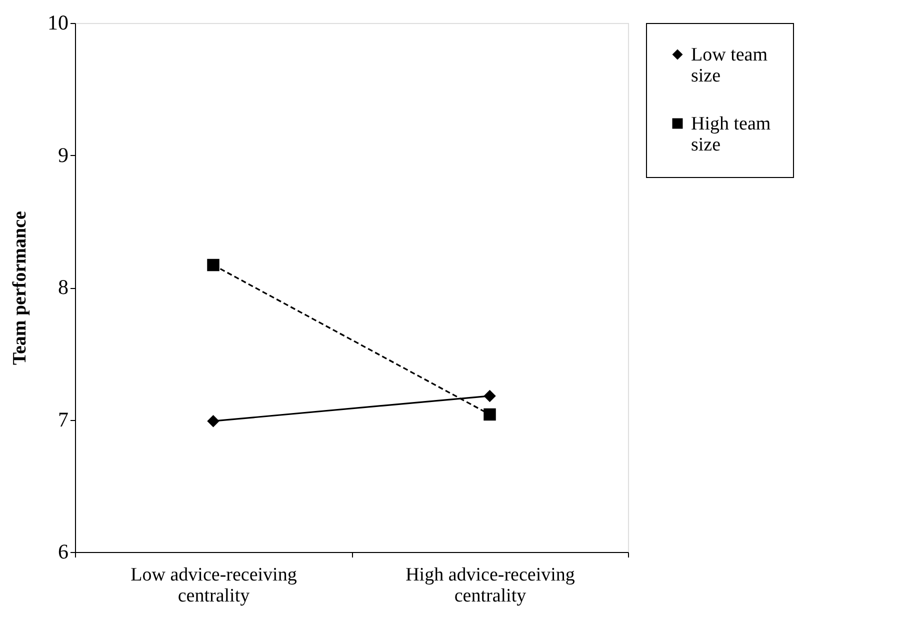 The image size is (900, 621). What do you see at coordinates (63, 419) in the screenshot?
I see `y-tick-label: 7` at bounding box center [63, 419].